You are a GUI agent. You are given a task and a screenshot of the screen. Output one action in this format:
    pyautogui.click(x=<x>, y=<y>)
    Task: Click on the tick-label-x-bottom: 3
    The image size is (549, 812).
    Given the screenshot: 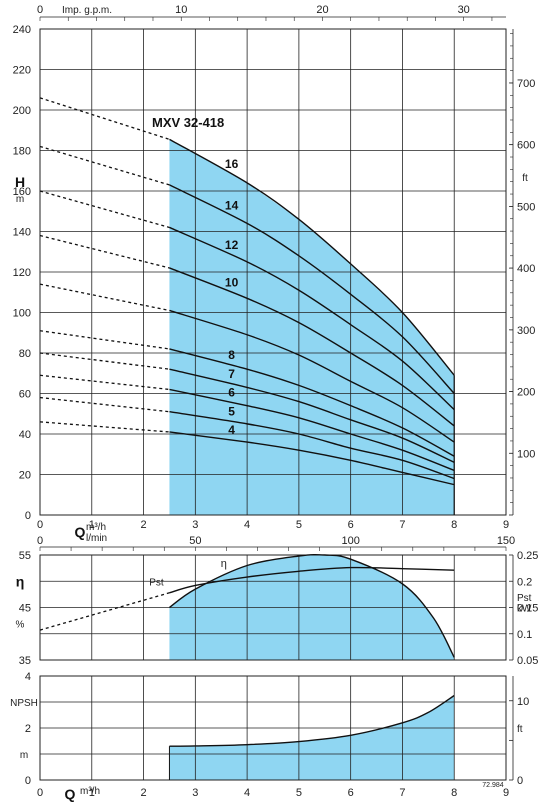 What is the action you would take?
    pyautogui.click(x=195, y=793)
    